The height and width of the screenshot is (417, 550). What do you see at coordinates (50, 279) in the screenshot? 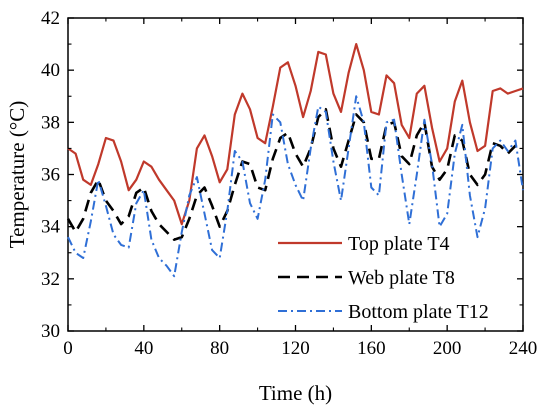
I see `y-tick-label: 32` at bounding box center [50, 279].